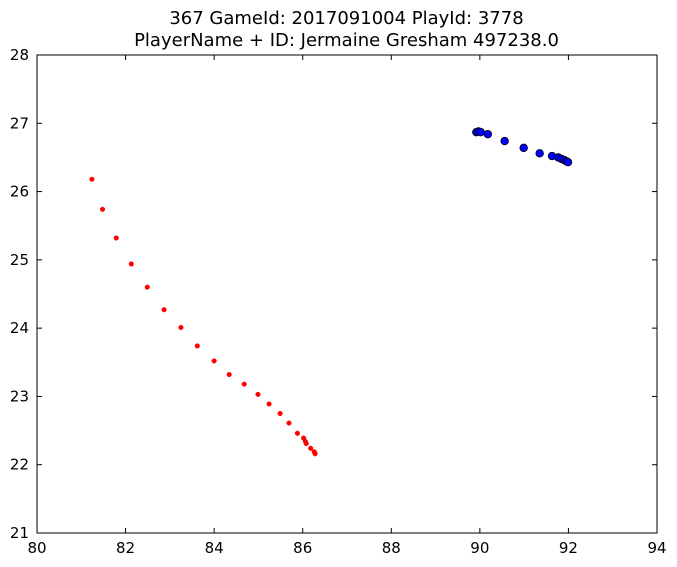 The image size is (677, 567). Describe the element at coordinates (568, 548) in the screenshot. I see `x-tick-label: 92` at that location.